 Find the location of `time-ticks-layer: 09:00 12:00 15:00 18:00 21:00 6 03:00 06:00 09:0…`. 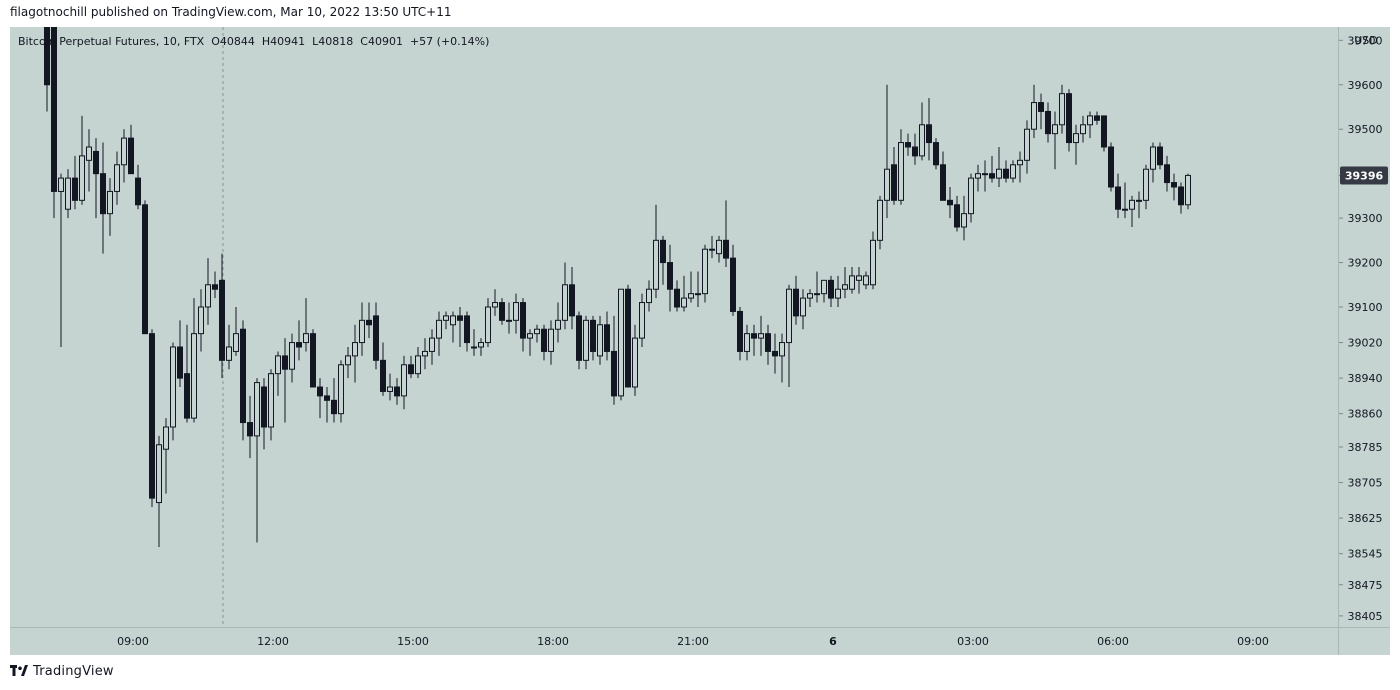

time-ticks-layer: 09:00 12:00 15:00 18:00 21:00 6 03:00 06:00 09:0… is located at coordinates (693, 641).